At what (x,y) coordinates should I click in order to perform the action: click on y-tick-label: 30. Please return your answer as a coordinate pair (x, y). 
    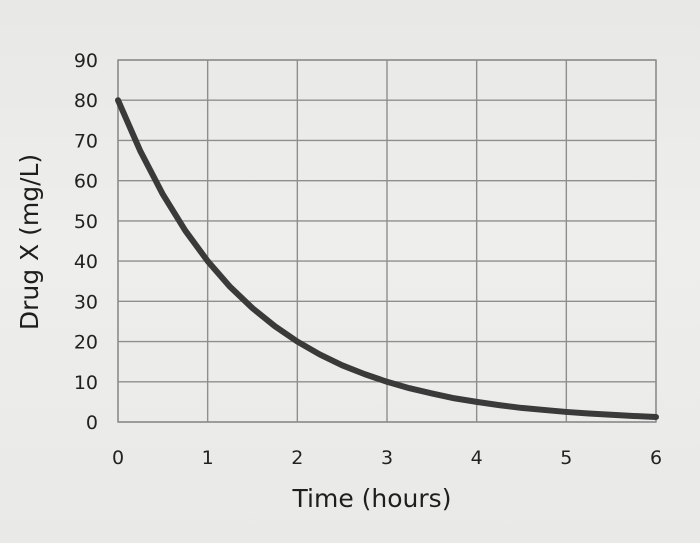
    Looking at the image, I should click on (86, 302).